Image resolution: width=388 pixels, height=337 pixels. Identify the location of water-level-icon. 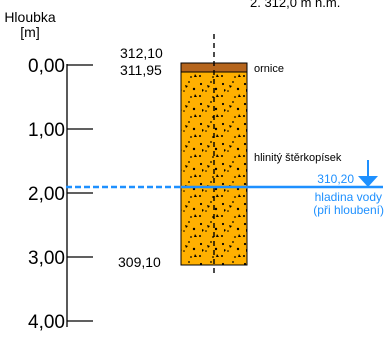
(368, 181).